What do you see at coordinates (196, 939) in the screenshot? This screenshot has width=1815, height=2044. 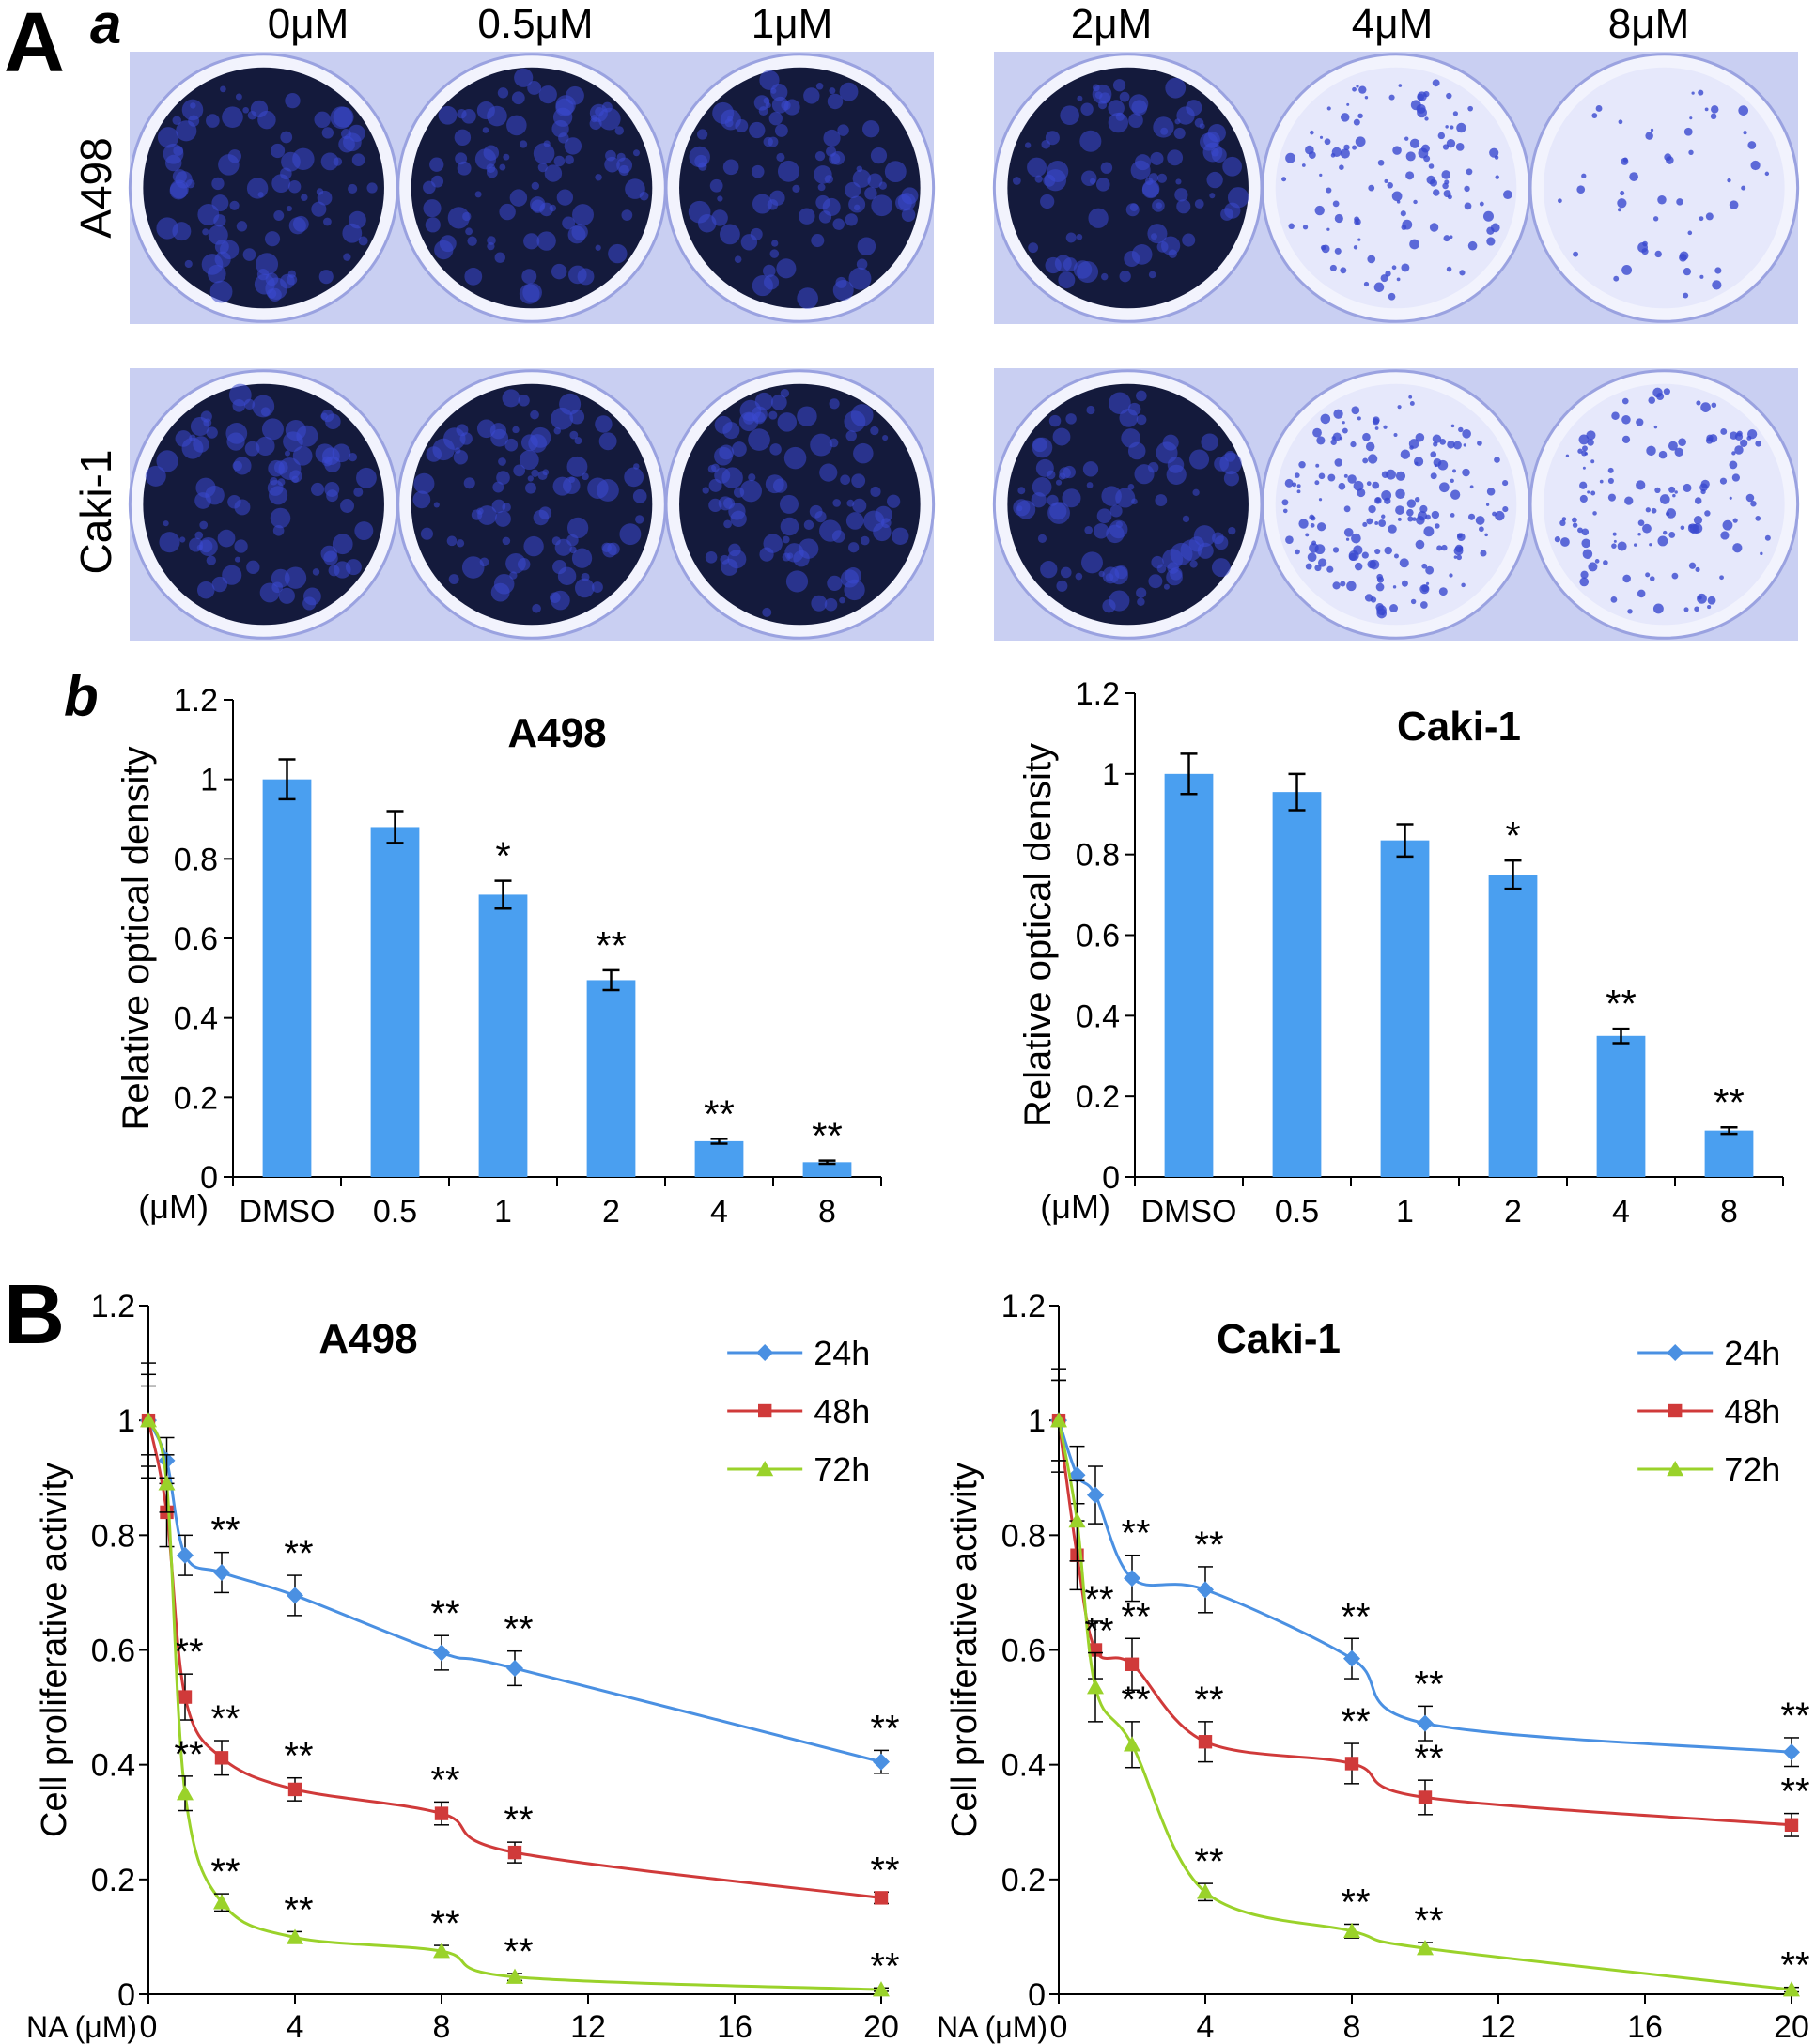 I see `y-tick-label: 0.6` at bounding box center [196, 939].